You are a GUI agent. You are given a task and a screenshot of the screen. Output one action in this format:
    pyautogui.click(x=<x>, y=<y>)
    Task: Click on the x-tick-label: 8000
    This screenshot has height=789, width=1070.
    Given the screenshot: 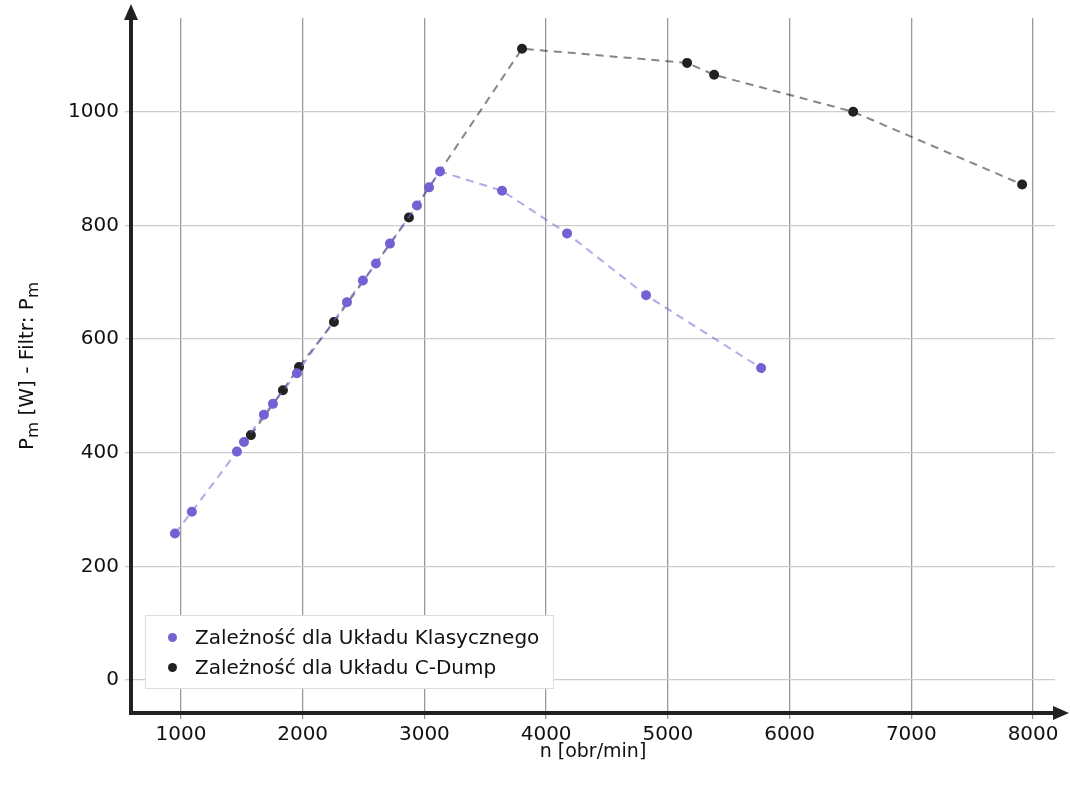 What is the action you would take?
    pyautogui.click(x=1033, y=733)
    